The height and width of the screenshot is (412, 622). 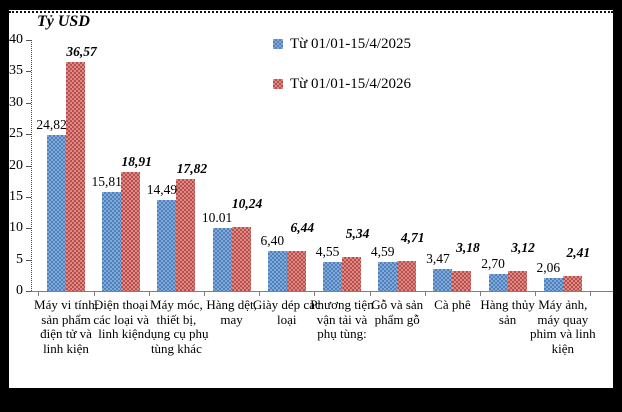 What do you see at coordinates (31, 165) in the screenshot?
I see `y-axis` at bounding box center [31, 165].